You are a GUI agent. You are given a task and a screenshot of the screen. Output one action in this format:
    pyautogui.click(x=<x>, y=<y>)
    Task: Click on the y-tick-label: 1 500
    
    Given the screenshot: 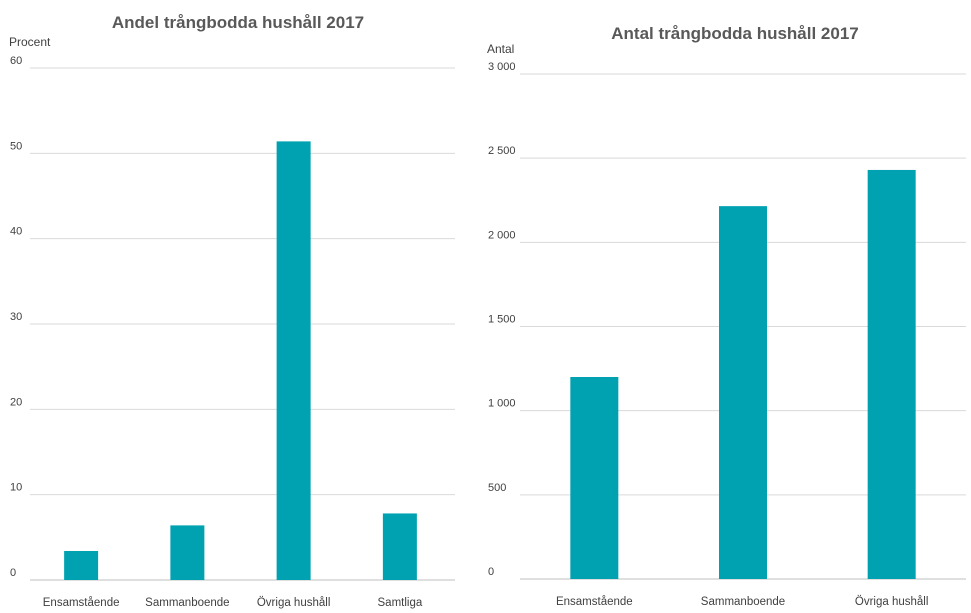 What is the action you would take?
    pyautogui.click(x=502, y=320)
    